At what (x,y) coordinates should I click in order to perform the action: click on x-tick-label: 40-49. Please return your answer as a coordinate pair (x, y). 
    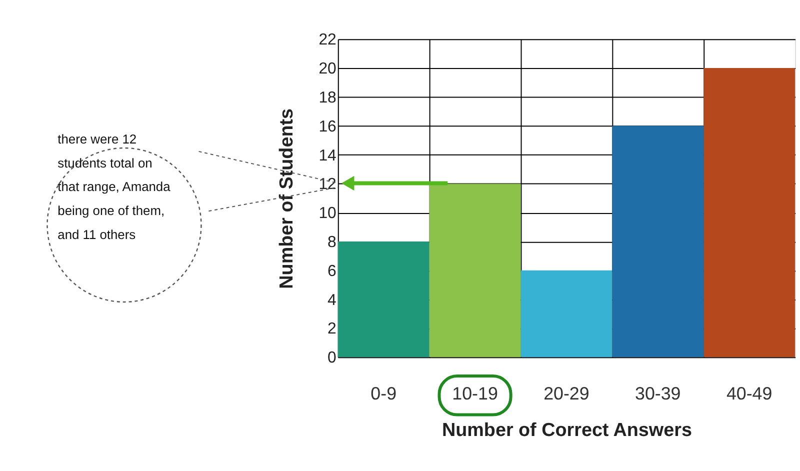
    Looking at the image, I should click on (749, 393).